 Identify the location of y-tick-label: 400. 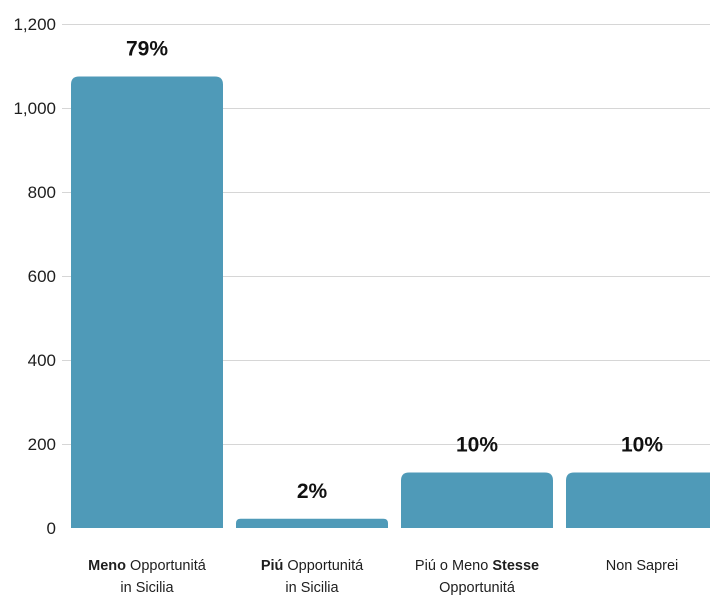
(42, 360).